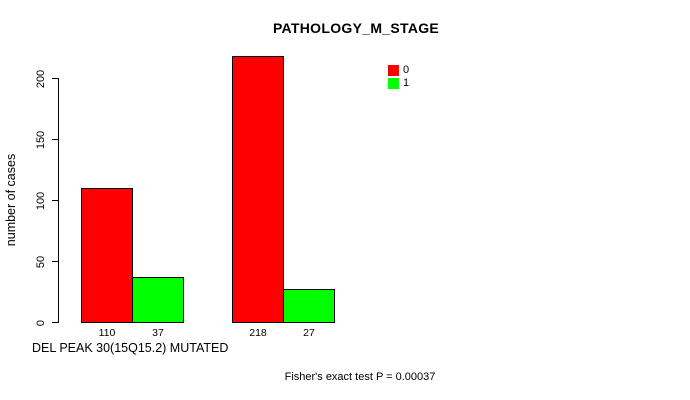 The height and width of the screenshot is (400, 690). I want to click on legend-item-0: 0, so click(398, 70).